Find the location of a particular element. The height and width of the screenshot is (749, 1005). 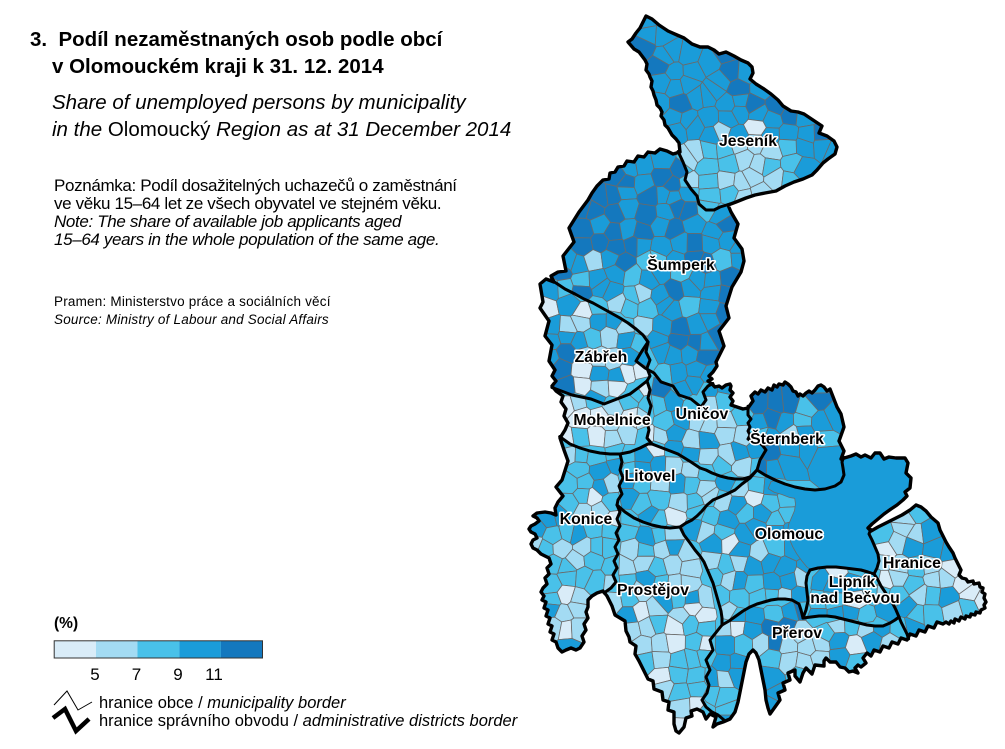

svg-text: Prostějov is located at coordinates (653, 590).